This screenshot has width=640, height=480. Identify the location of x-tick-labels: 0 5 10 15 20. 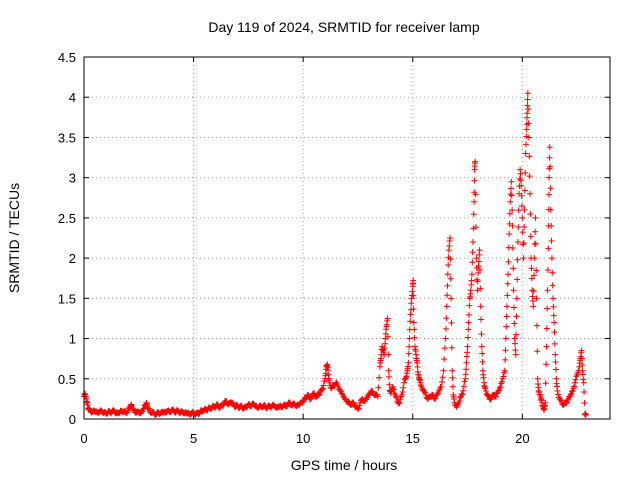
(304, 438).